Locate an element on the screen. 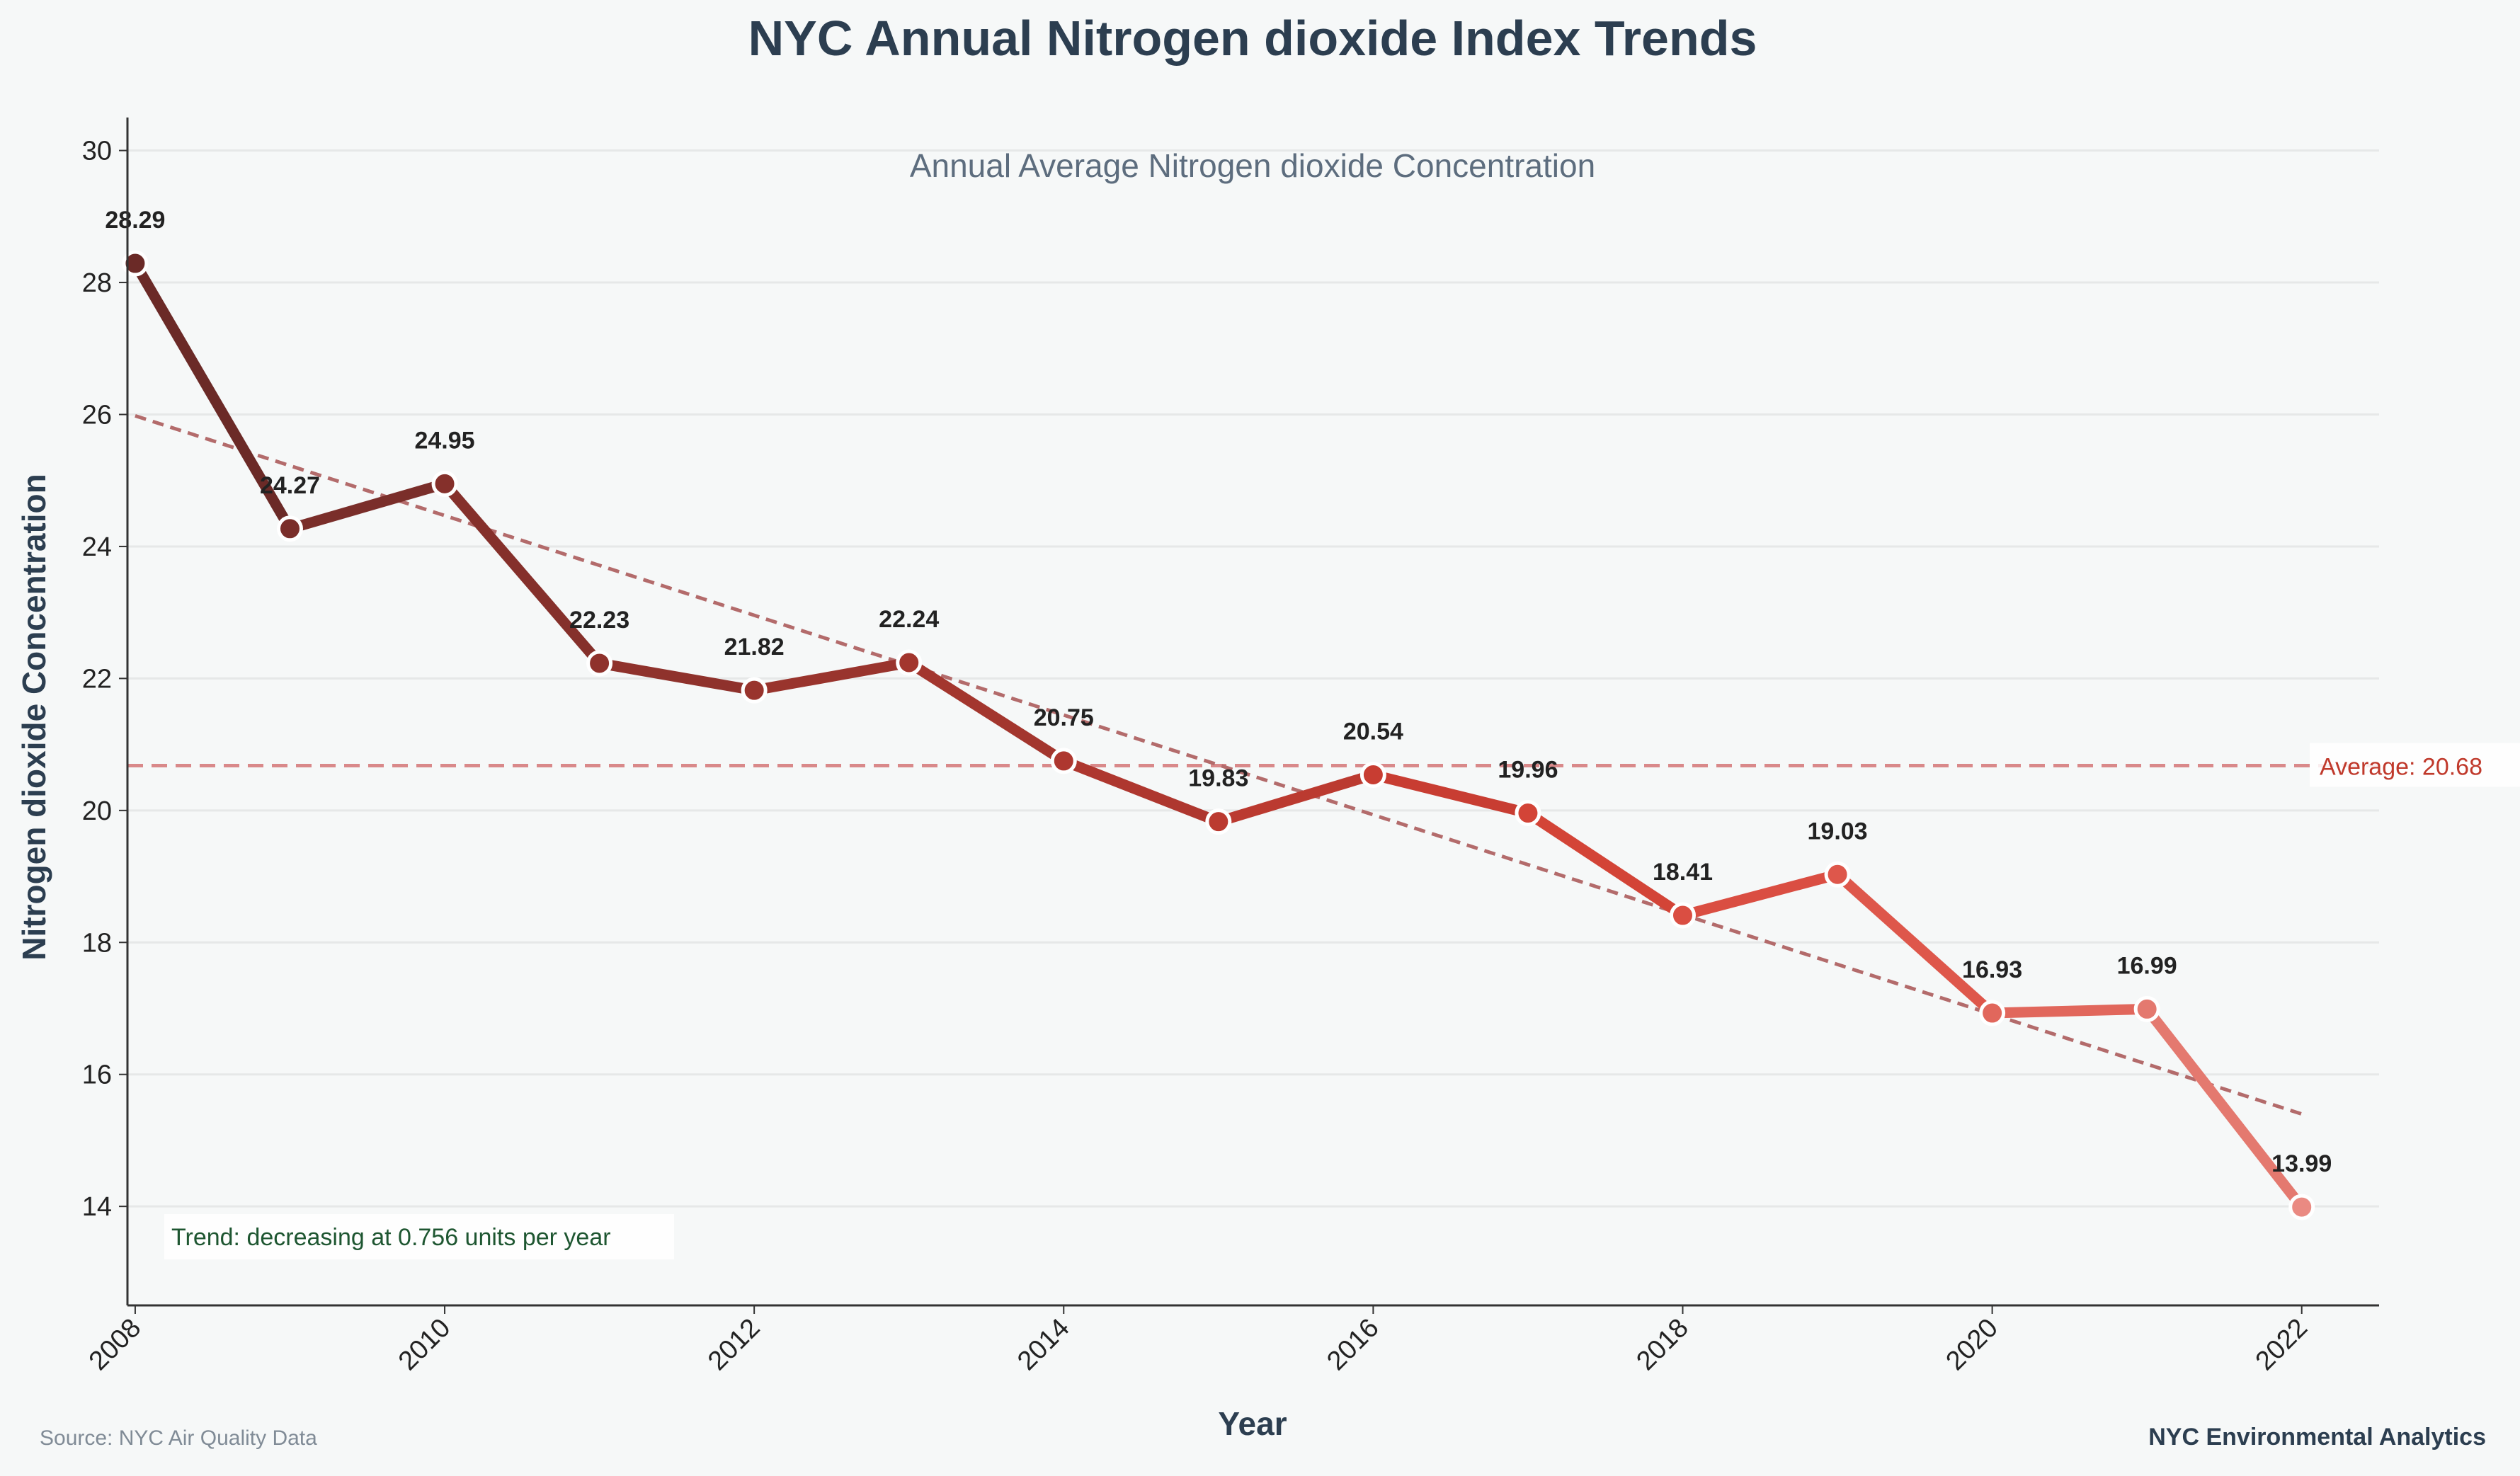  data-label: 20.54 is located at coordinates (1373, 731).